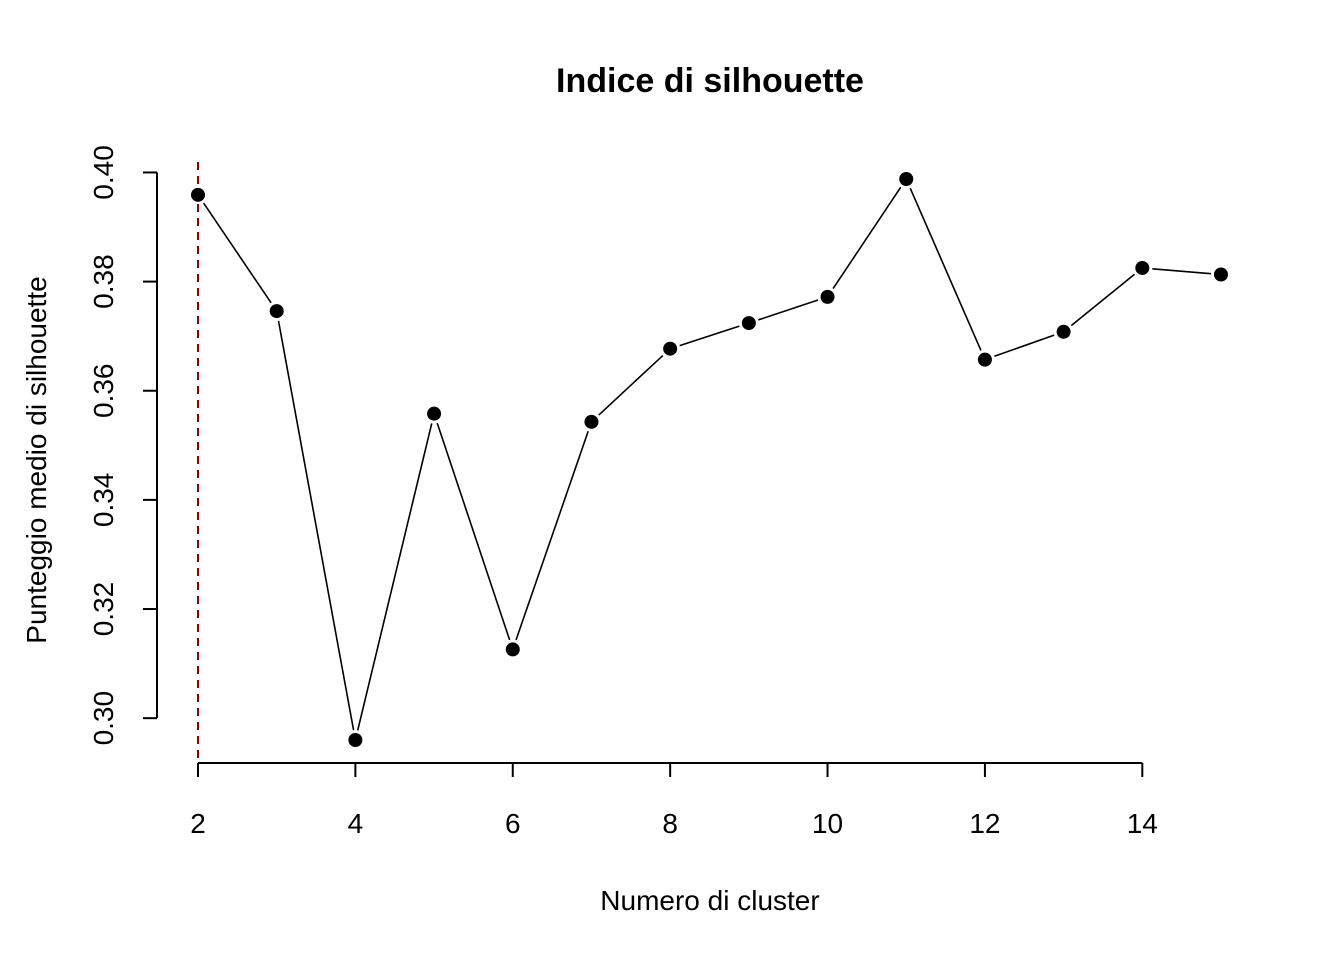 The image size is (1344, 960). What do you see at coordinates (513, 823) in the screenshot?
I see `x-tick-label: 6` at bounding box center [513, 823].